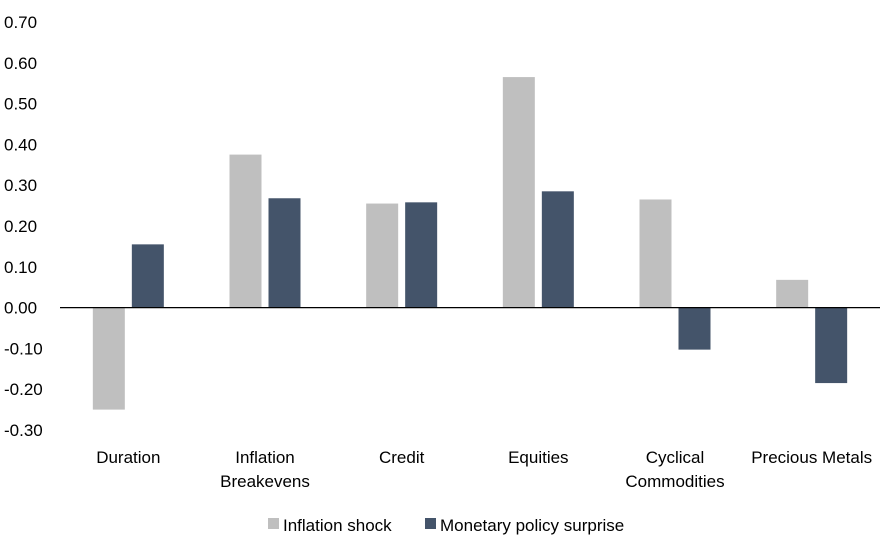 The height and width of the screenshot is (554, 884). Describe the element at coordinates (128, 457) in the screenshot. I see `x-category-label: Duration` at that location.